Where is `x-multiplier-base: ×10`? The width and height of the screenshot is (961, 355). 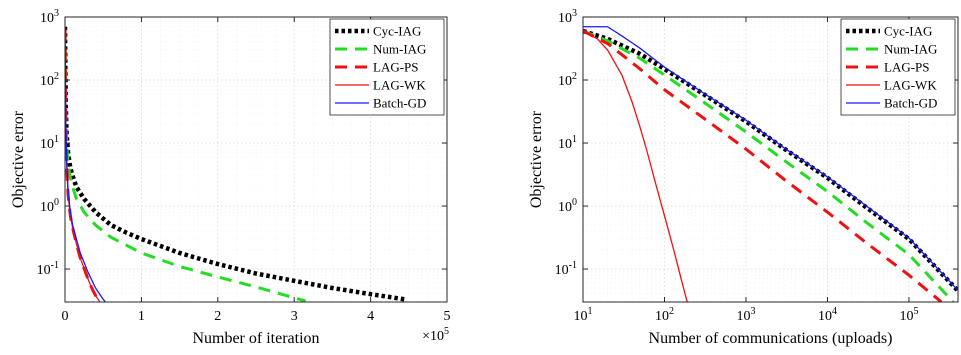 x-multiplier-base: ×10 is located at coordinates (433, 336).